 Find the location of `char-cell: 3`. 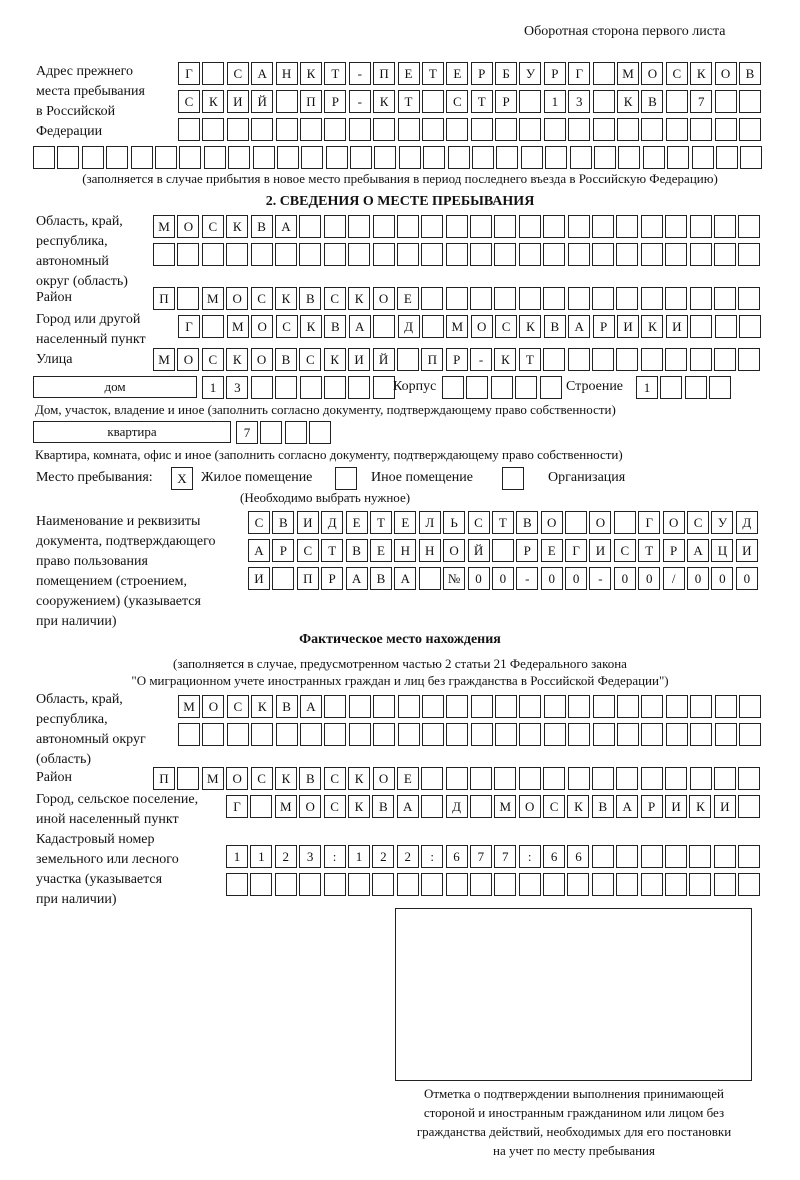

char-cell: 3 is located at coordinates (310, 856).